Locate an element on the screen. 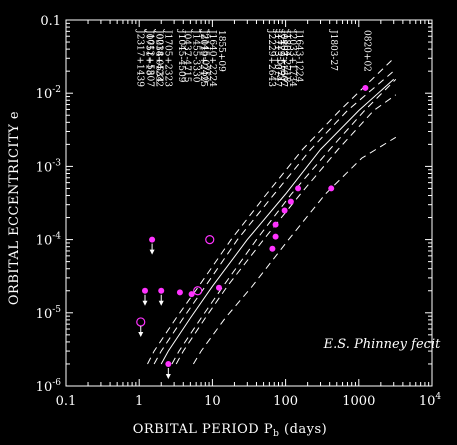  pulsar-name-label: J0034-0534 is located at coordinates (159, 56).